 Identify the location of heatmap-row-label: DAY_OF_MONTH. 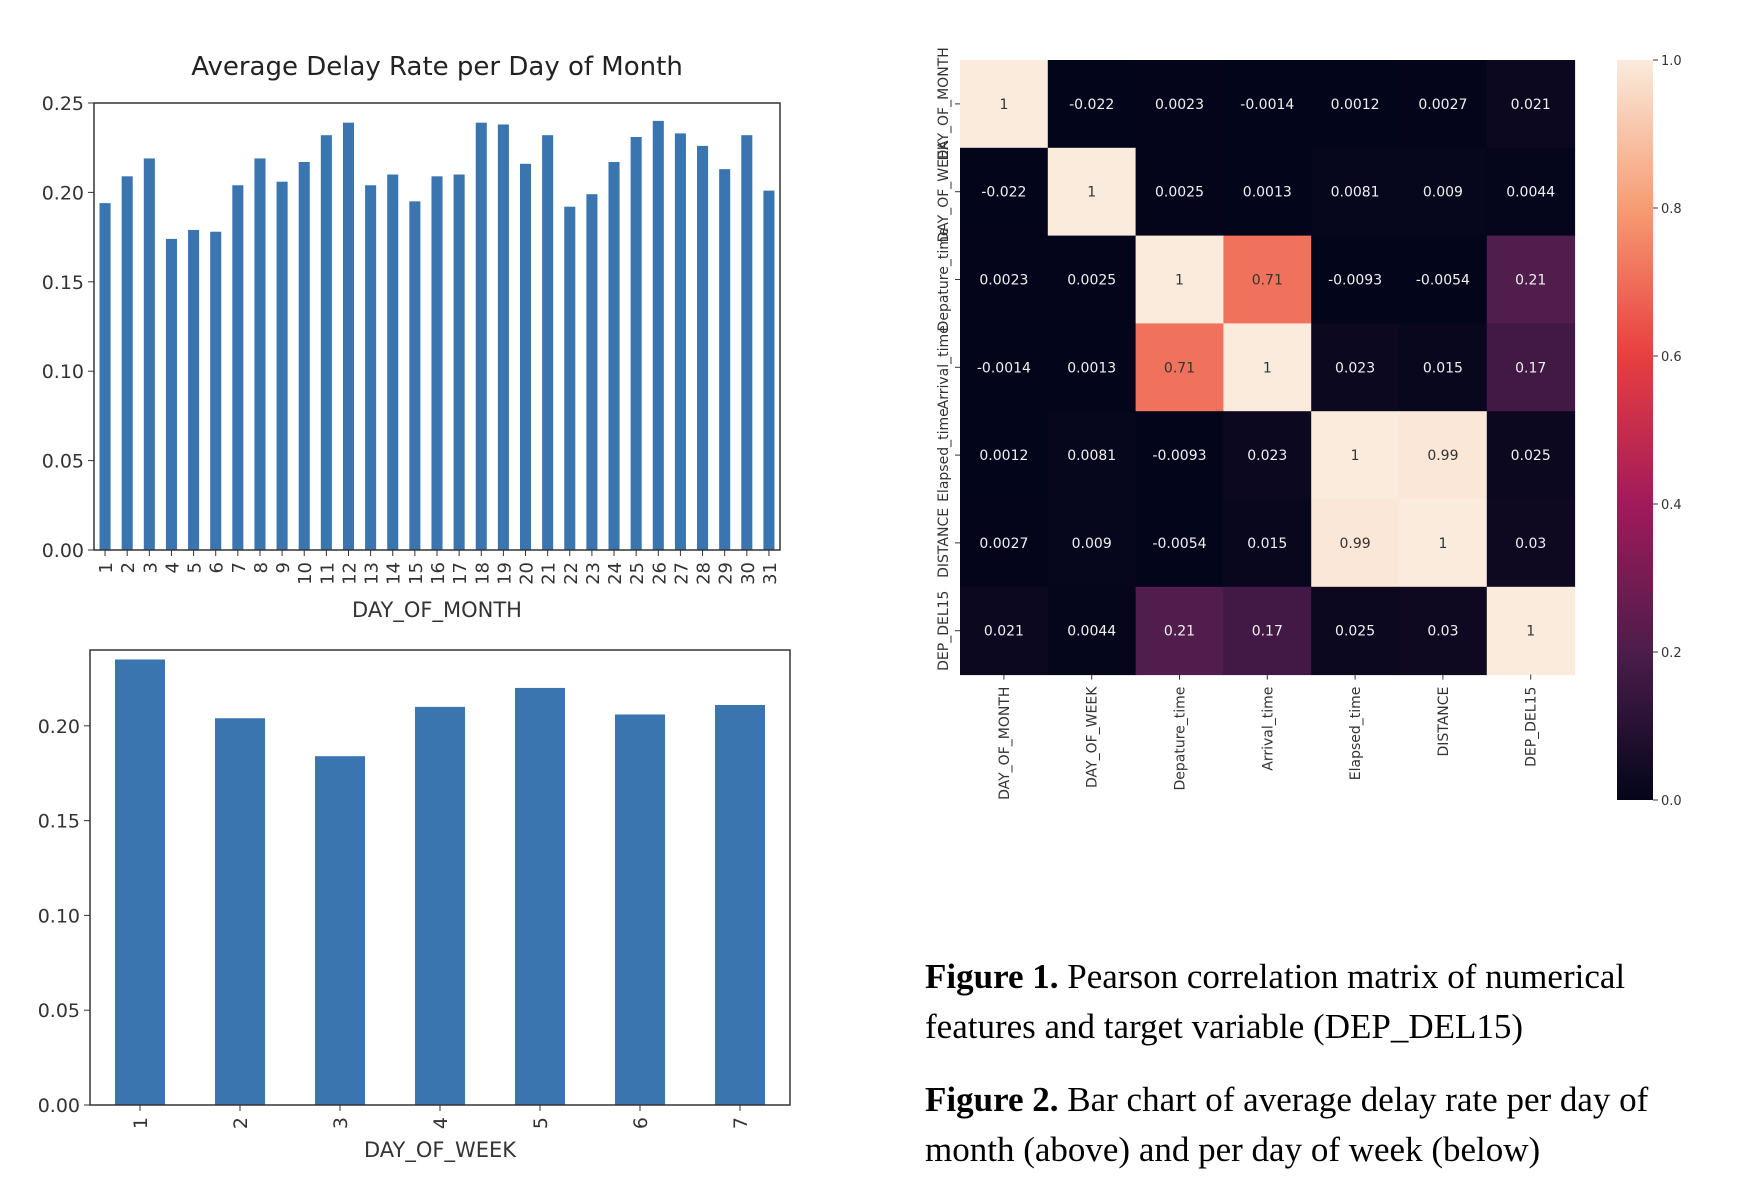
(944, 103).